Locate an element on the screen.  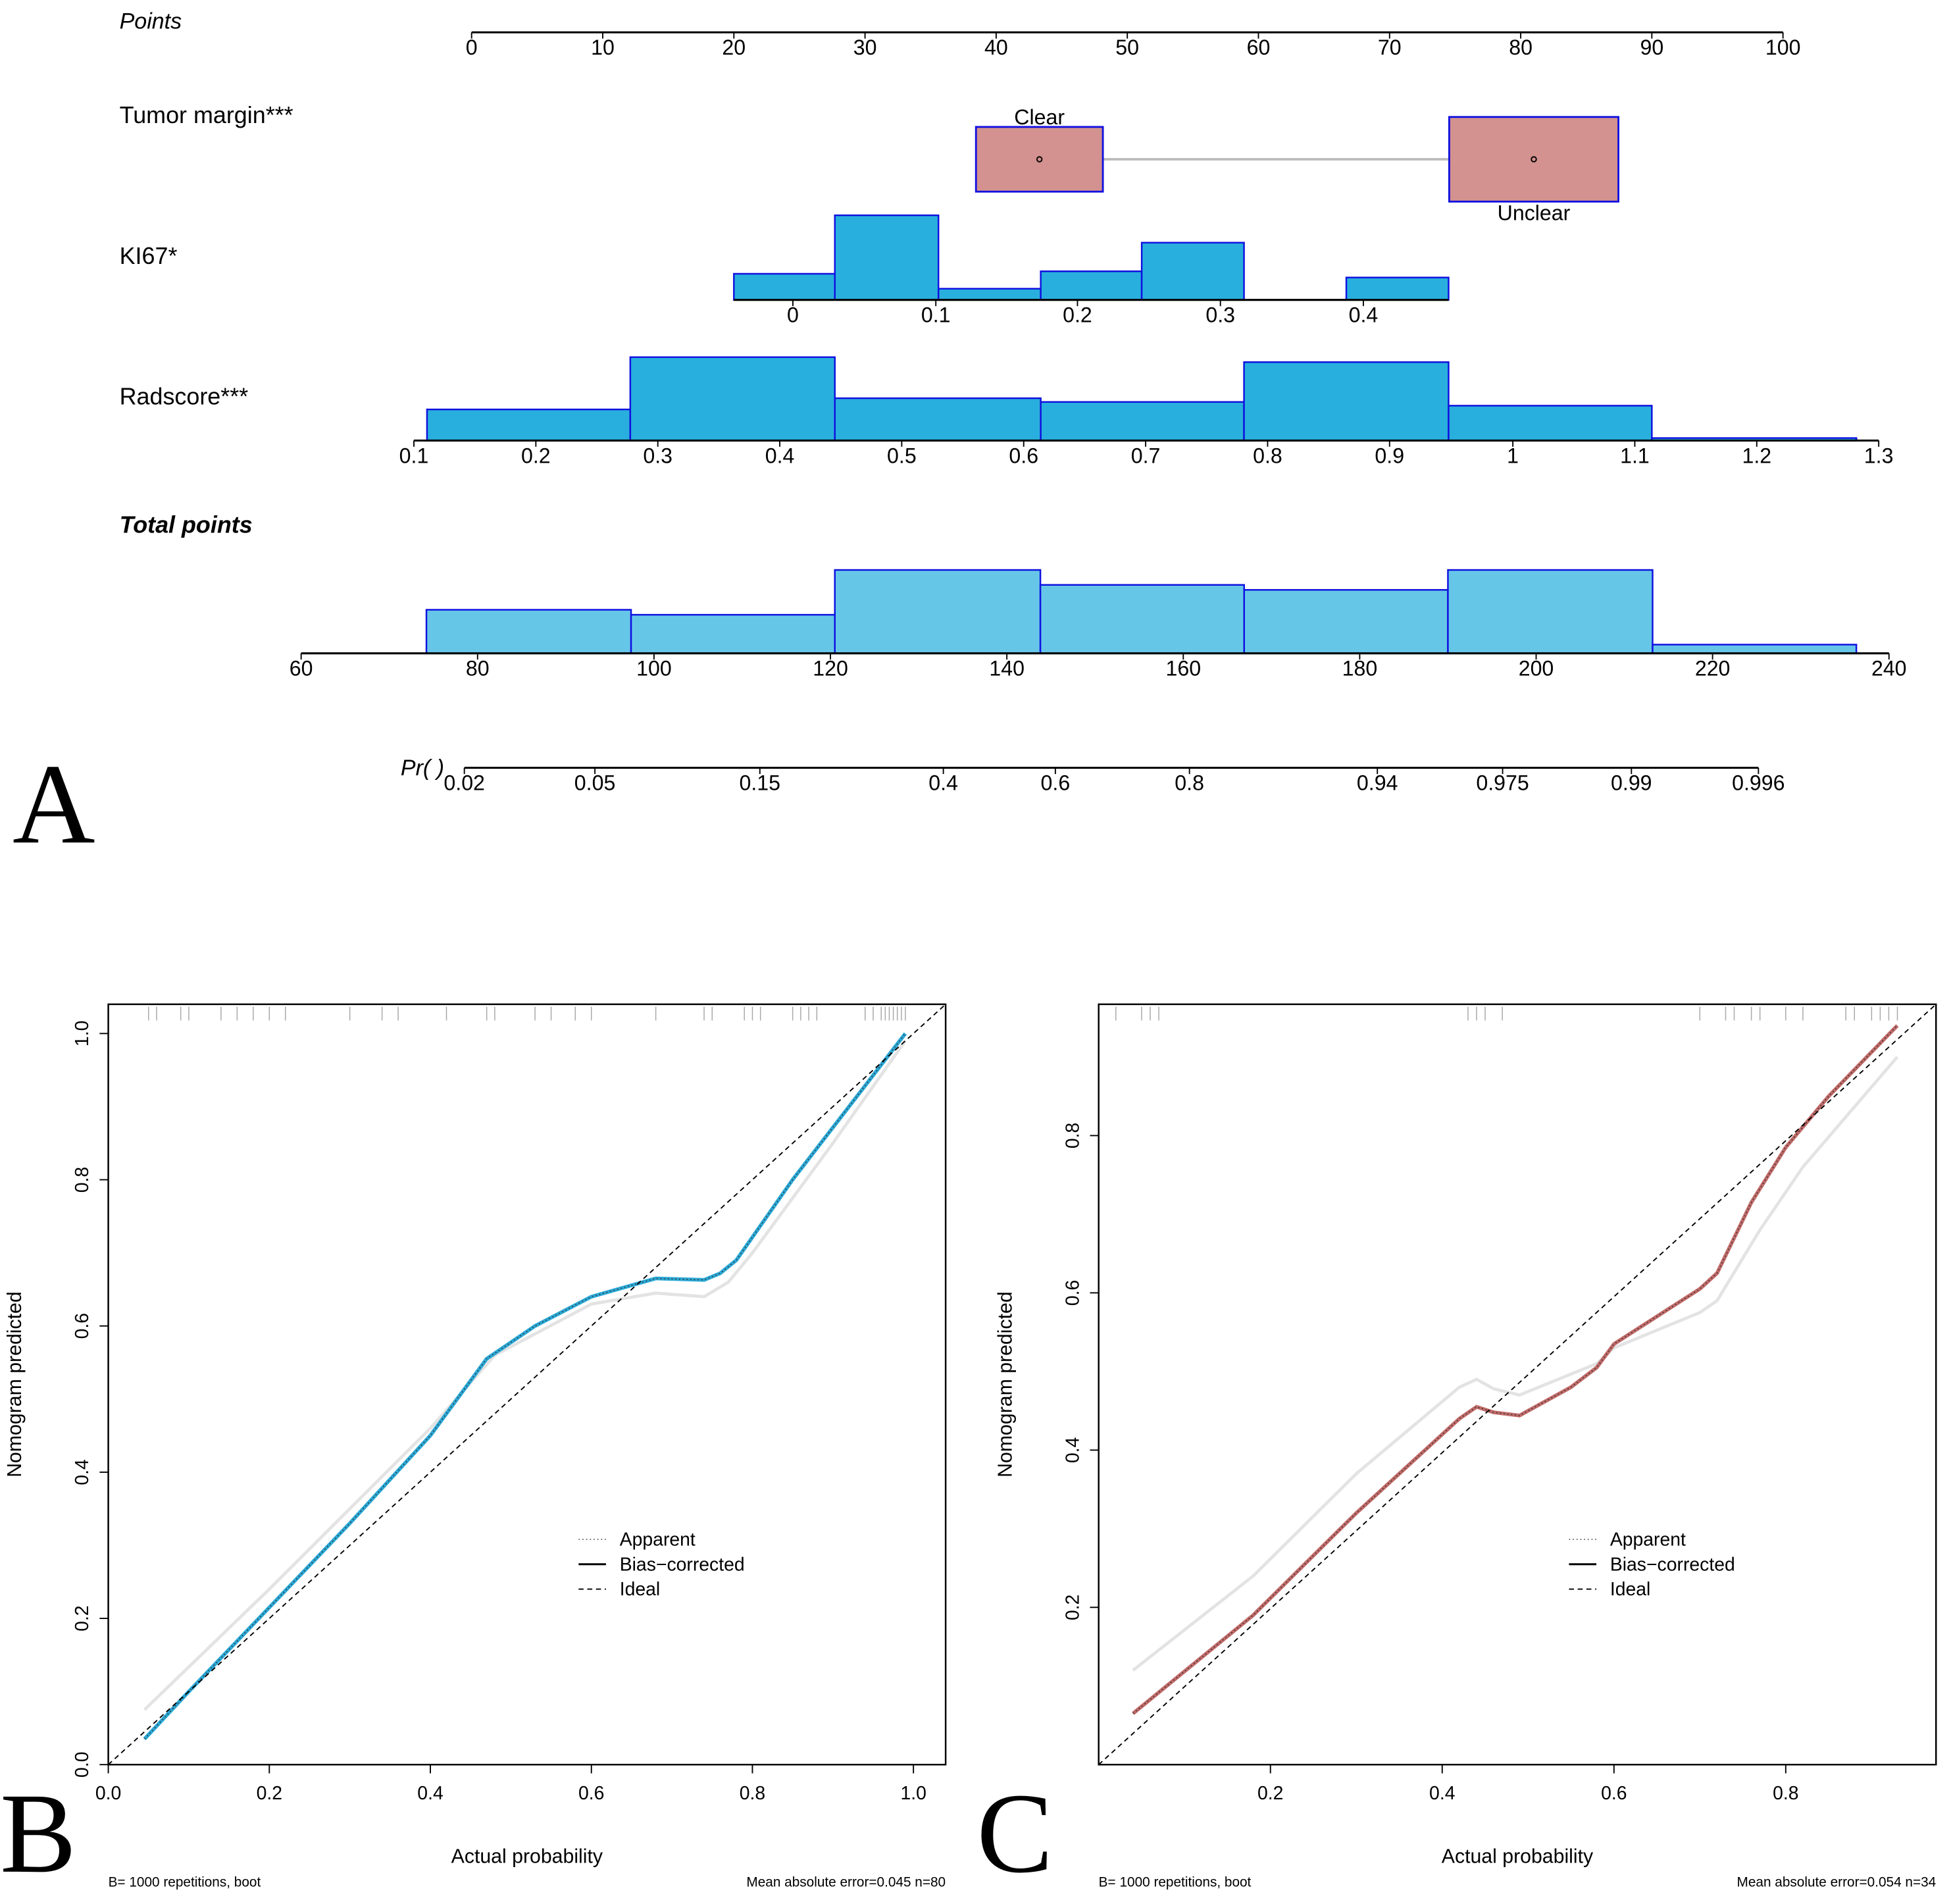
x-tick-label: 1.0 is located at coordinates (913, 1793).